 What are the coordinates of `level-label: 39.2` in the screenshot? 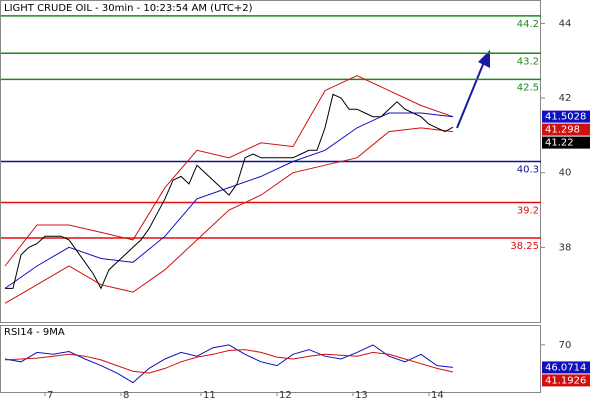 It's located at (528, 211).